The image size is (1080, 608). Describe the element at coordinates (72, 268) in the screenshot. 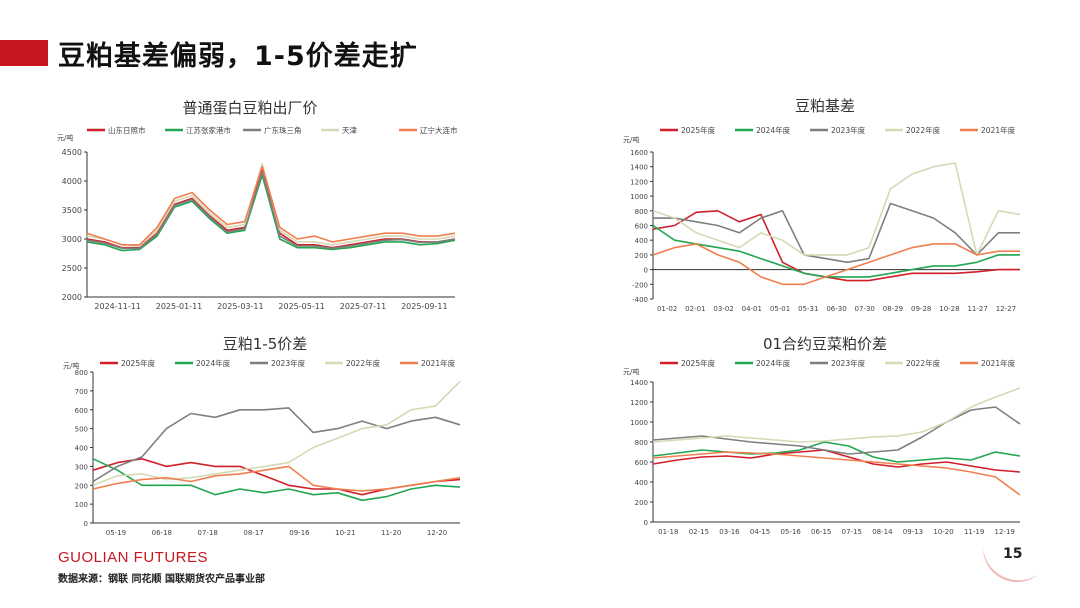

I see `y-tick-label: 2500` at that location.